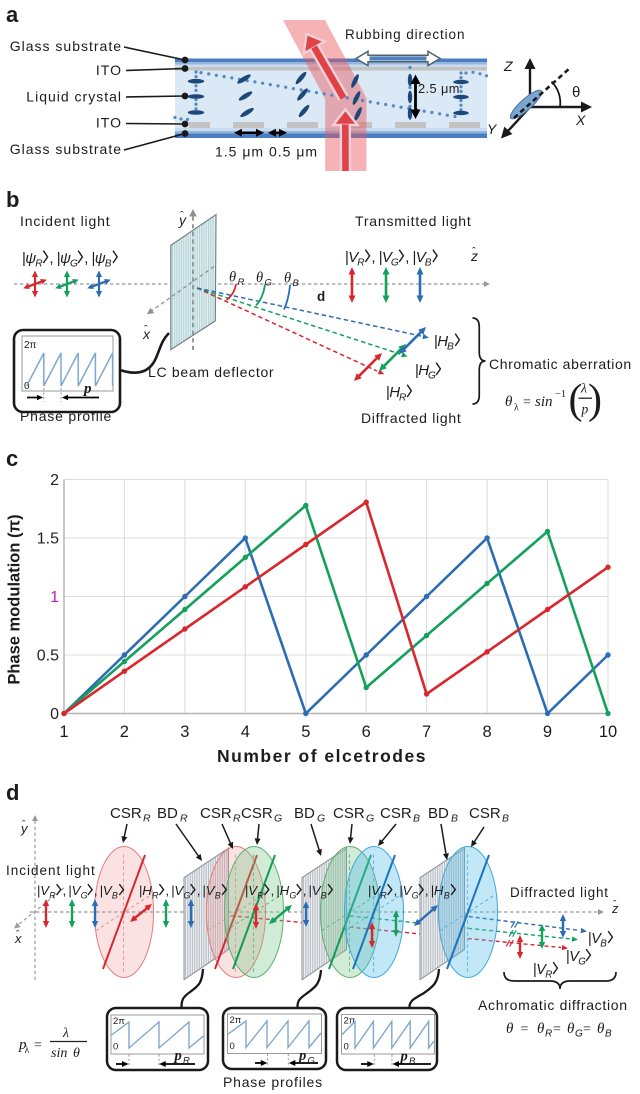 The width and height of the screenshot is (640, 1094). What do you see at coordinates (59, 1053) in the screenshot?
I see `svg-text: sin` at bounding box center [59, 1053].